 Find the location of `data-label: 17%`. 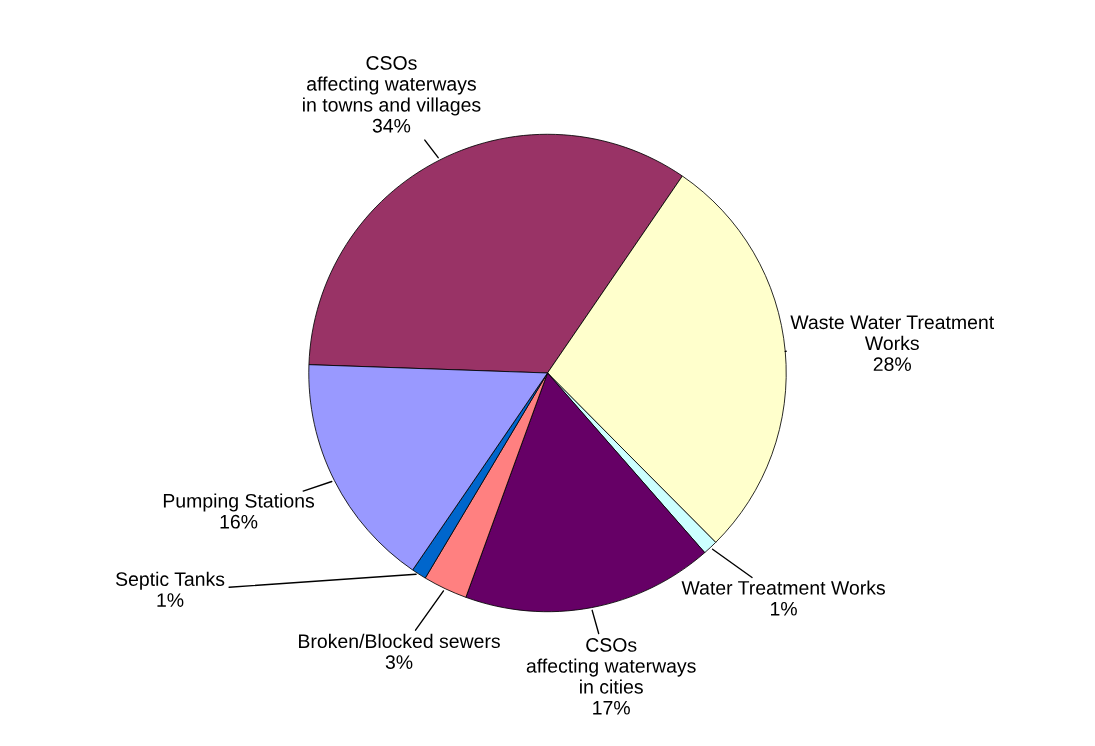

data-label: 17% is located at coordinates (611, 707).